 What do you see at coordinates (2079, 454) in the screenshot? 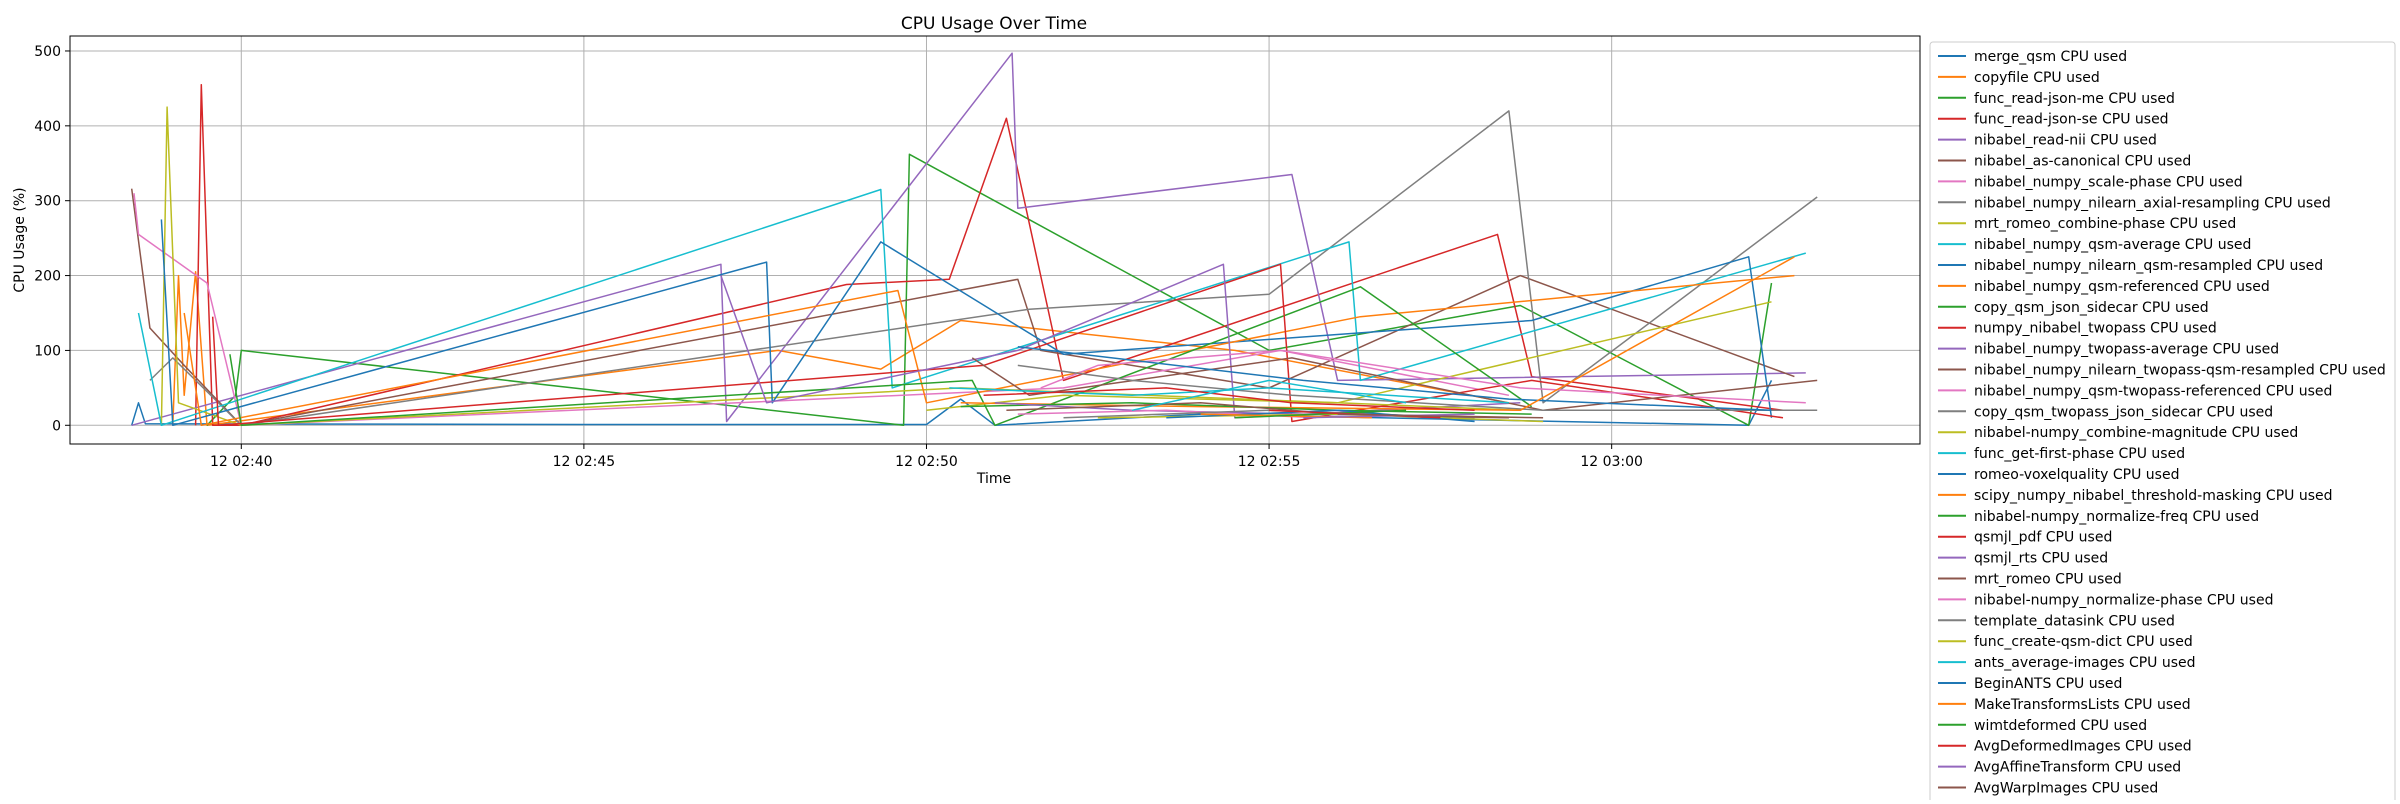
I see `legend-entry-label: func_get-first-phase CPU used` at bounding box center [2079, 454].